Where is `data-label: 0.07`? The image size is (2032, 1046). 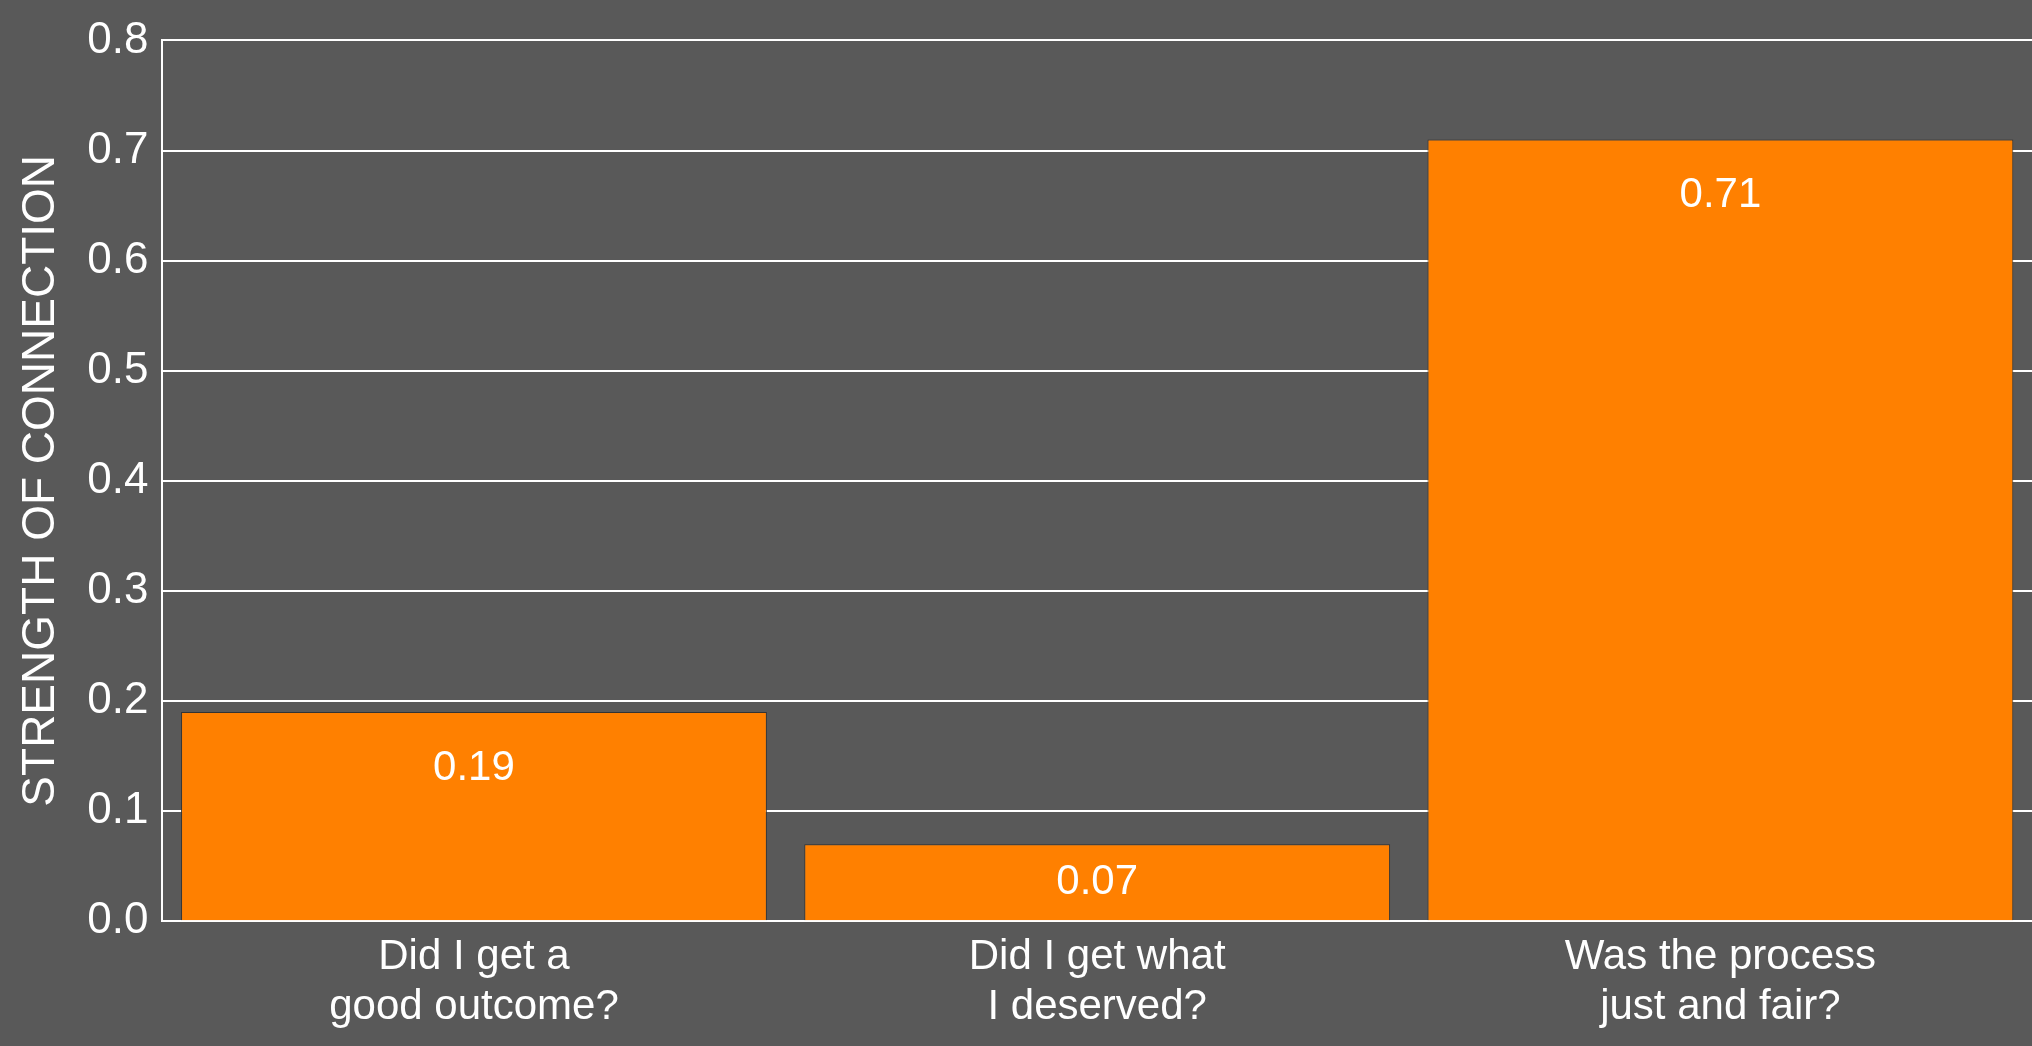
data-label: 0.07 is located at coordinates (1097, 879).